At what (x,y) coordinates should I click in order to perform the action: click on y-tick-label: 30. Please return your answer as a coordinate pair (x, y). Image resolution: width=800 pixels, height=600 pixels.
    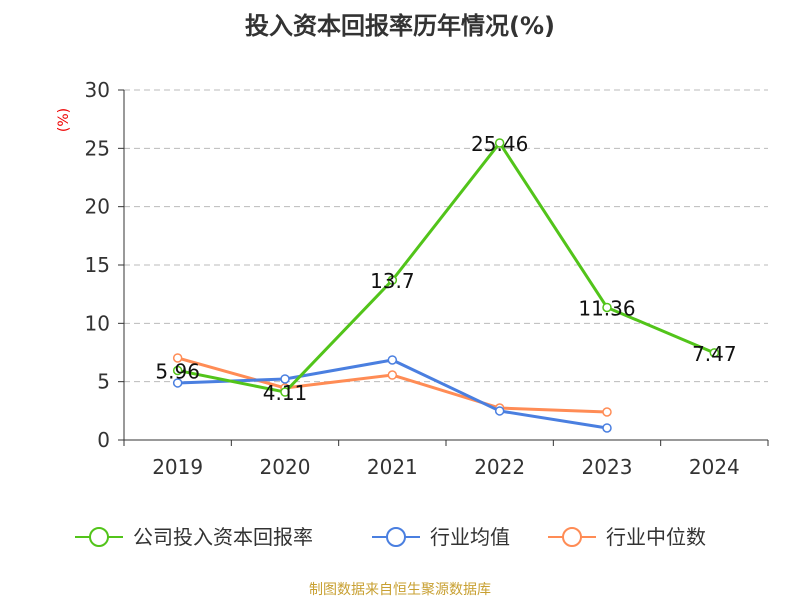
    Looking at the image, I should click on (97, 90).